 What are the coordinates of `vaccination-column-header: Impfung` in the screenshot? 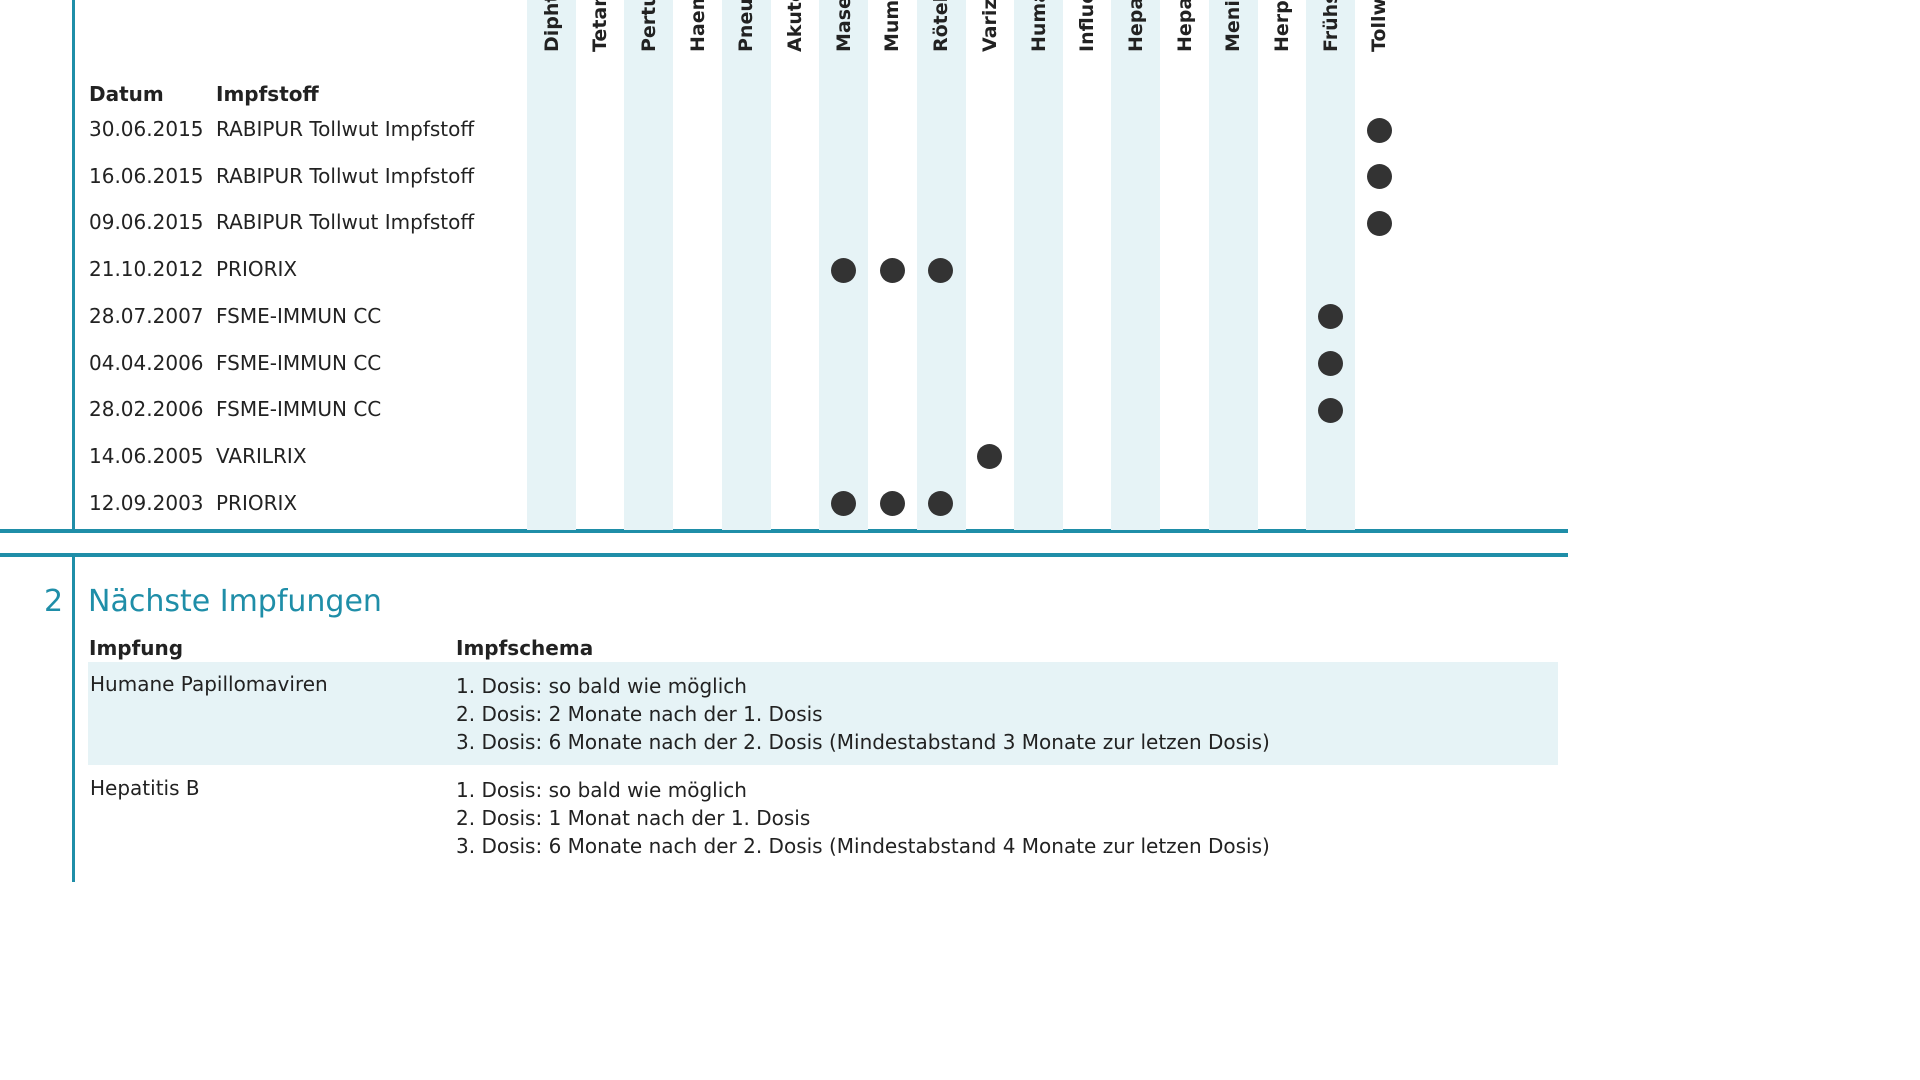 It's located at (136, 648).